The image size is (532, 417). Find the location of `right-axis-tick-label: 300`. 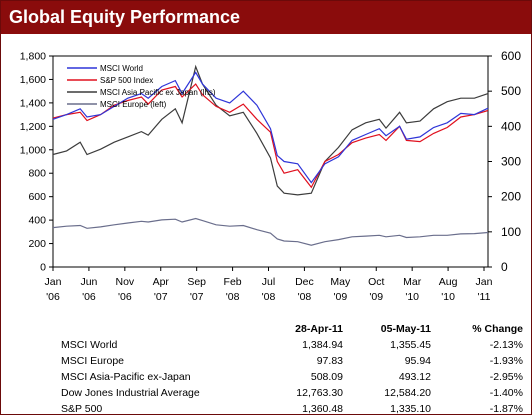

right-axis-tick-label: 300 is located at coordinates (511, 162).